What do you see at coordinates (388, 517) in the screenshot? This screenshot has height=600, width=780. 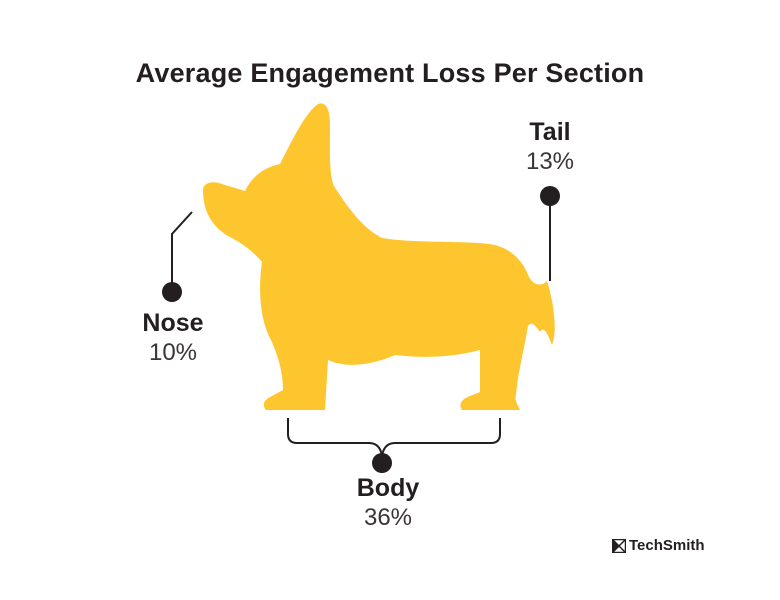 I see `body-label-value: 36%` at bounding box center [388, 517].